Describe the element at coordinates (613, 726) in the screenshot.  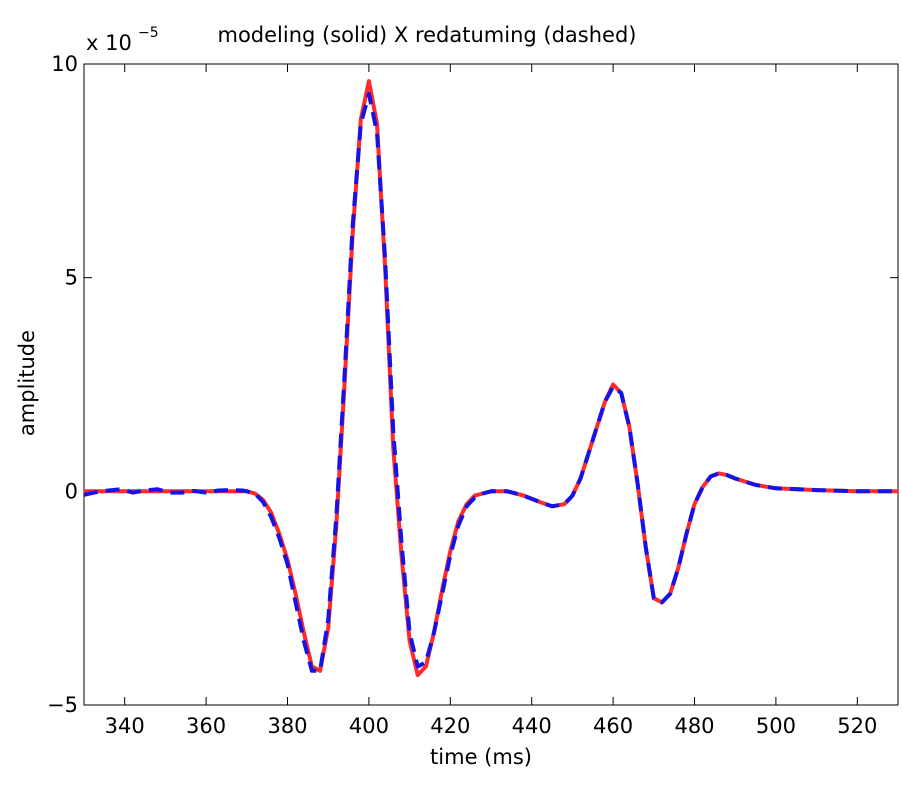
I see `x-tick-label: 460` at that location.